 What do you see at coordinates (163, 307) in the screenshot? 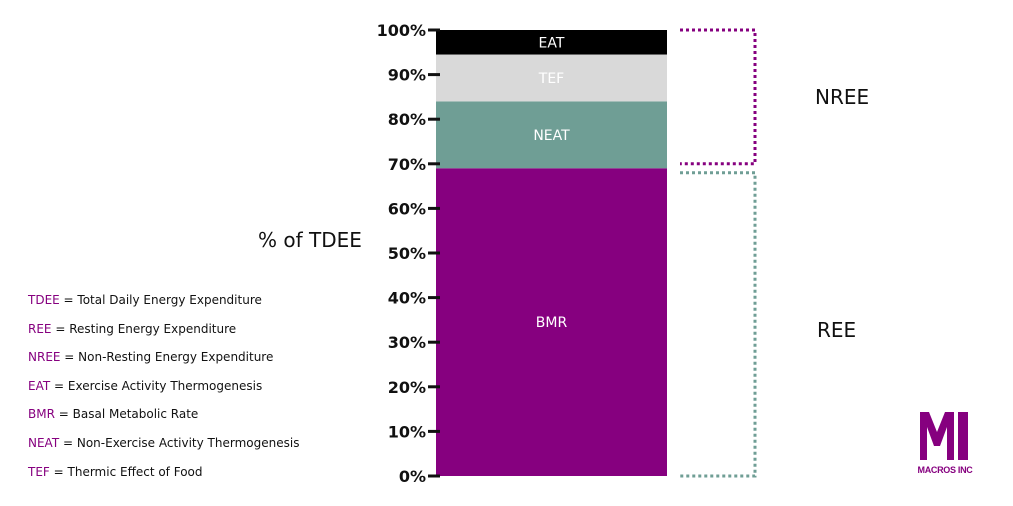
I see `legend-item-tdee: TDEE = Total Daily Energy Expenditure` at bounding box center [163, 307].